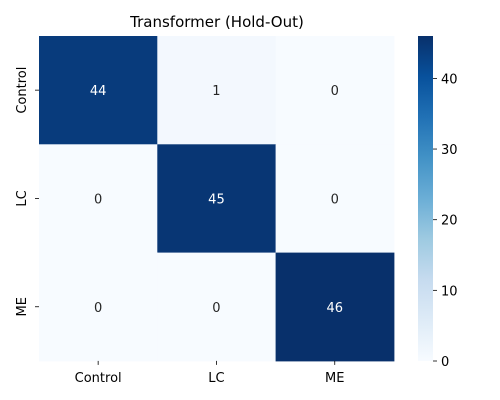 Image resolution: width=500 pixels, height=400 pixels. I want to click on cell-value-label: 45, so click(216, 199).